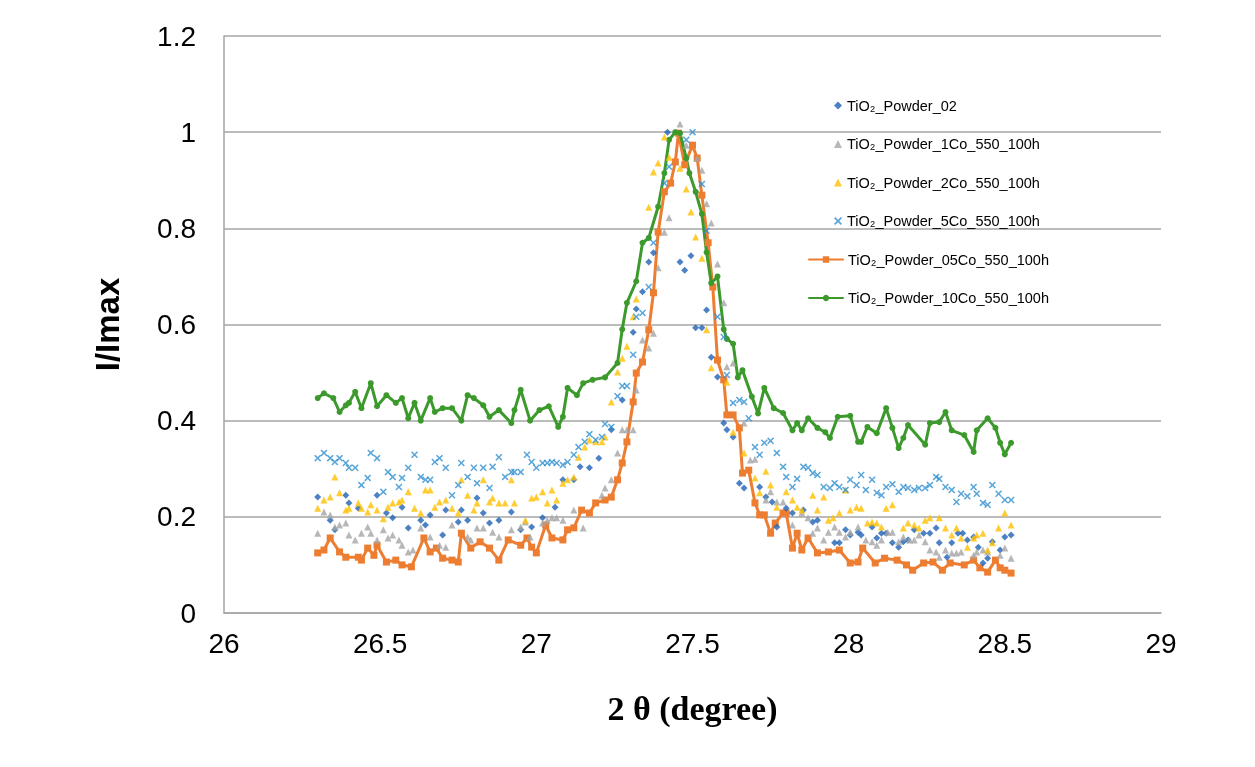 Image resolution: width=1255 pixels, height=767 pixels. What do you see at coordinates (1005, 643) in the screenshot?
I see `x-tick-label: 28.5` at bounding box center [1005, 643].